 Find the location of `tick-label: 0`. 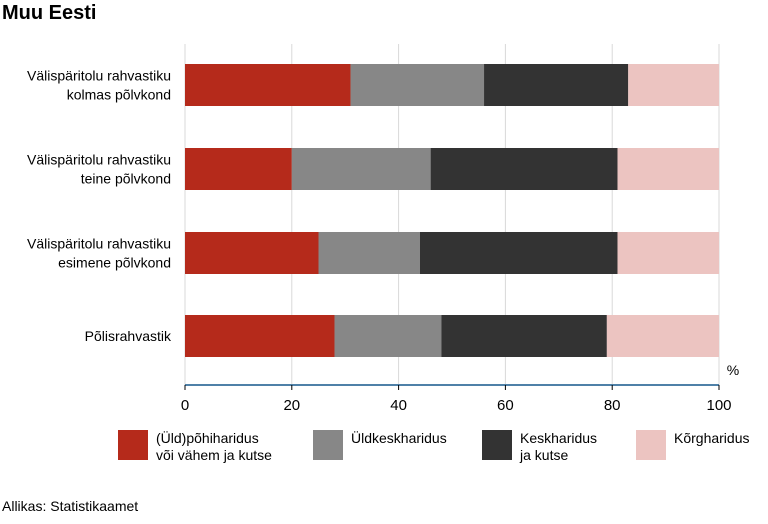

tick-label: 0 is located at coordinates (185, 405).